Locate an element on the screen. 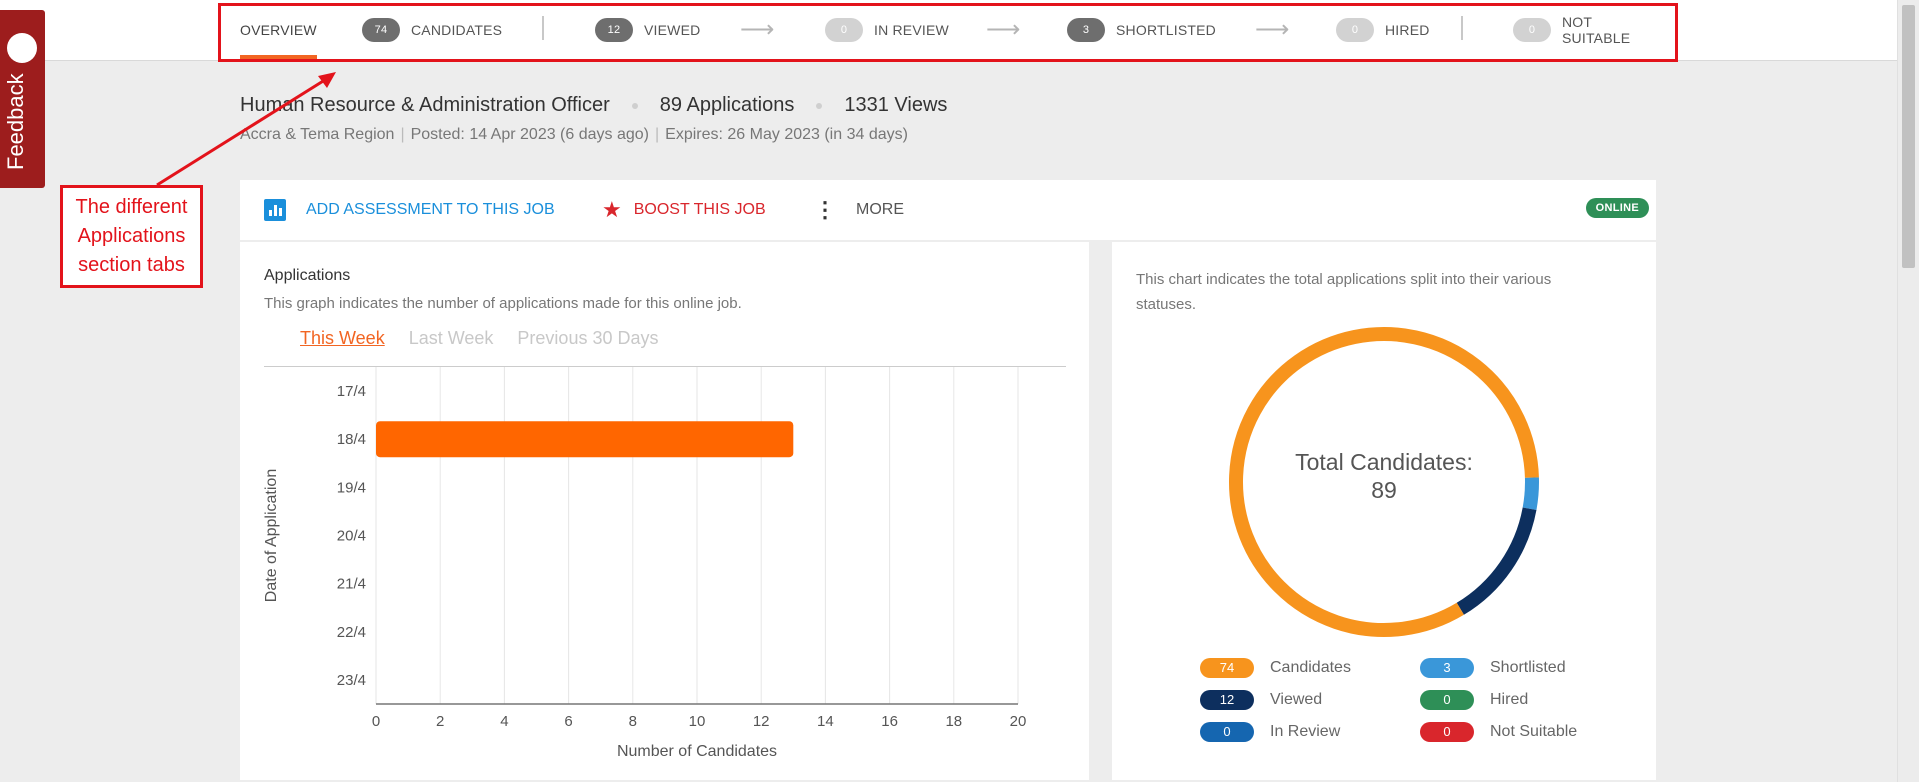 This screenshot has height=782, width=1919. divider is located at coordinates (665, 366).